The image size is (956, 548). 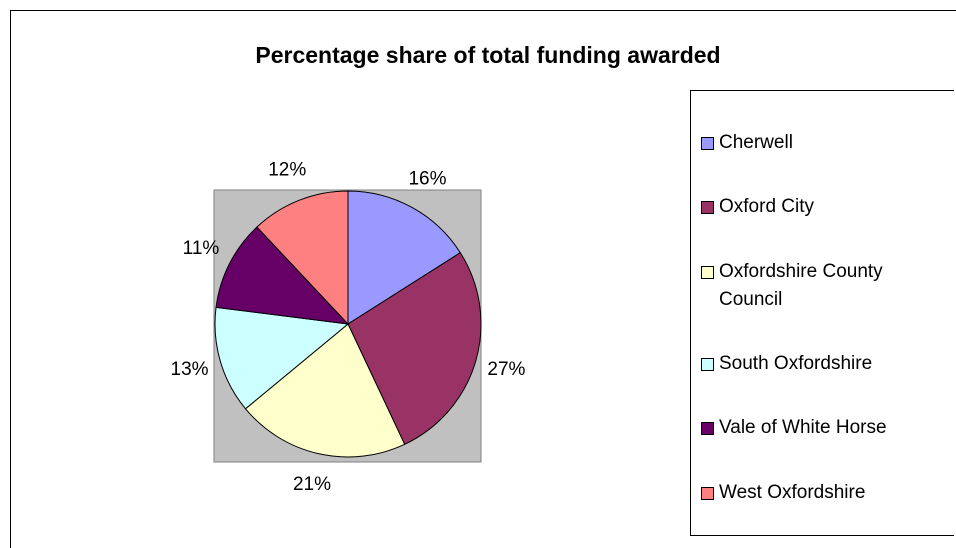 What do you see at coordinates (201, 248) in the screenshot?
I see `data-label: 11%` at bounding box center [201, 248].